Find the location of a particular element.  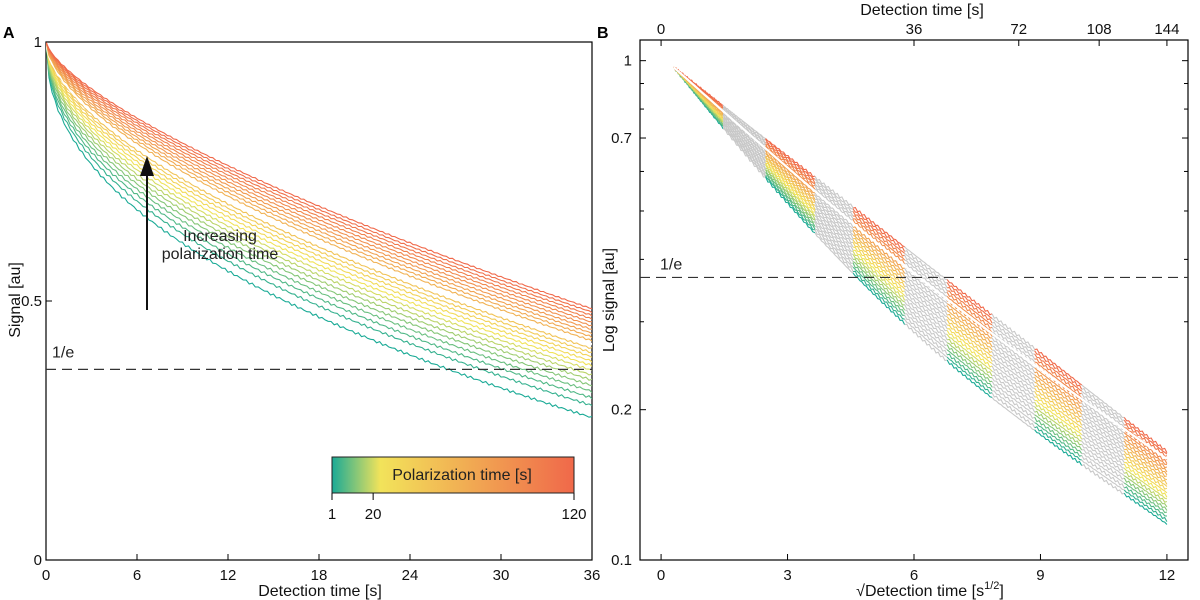

panel-b-y-axis-label: Log signal [au] is located at coordinates (609, 300).